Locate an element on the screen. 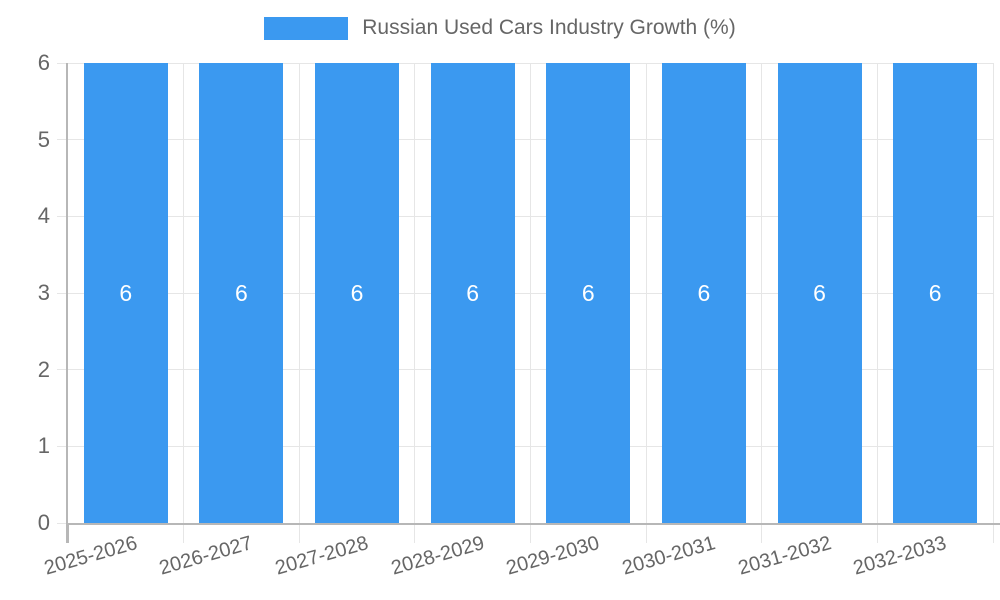 The height and width of the screenshot is (600, 1000). y-axis-tick-label: 2 is located at coordinates (43, 369).